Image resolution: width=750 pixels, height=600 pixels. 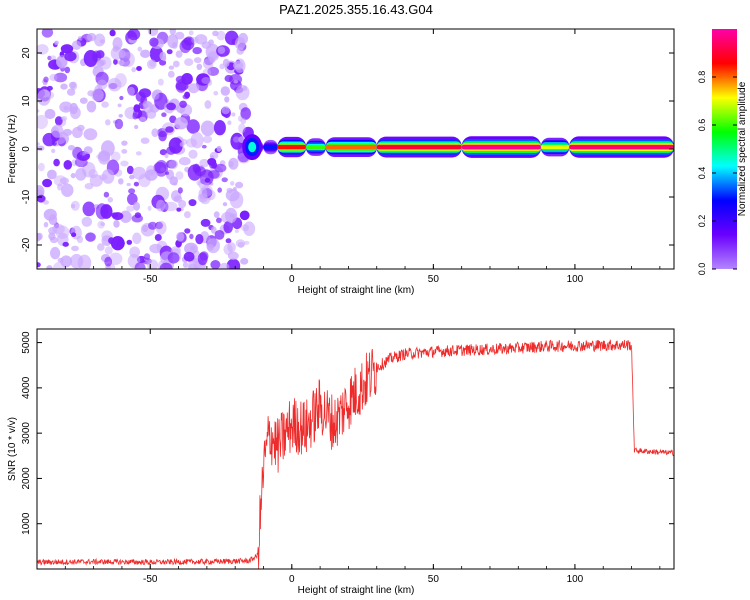 I want to click on y-tick-label: 5000, so click(x=26, y=342).